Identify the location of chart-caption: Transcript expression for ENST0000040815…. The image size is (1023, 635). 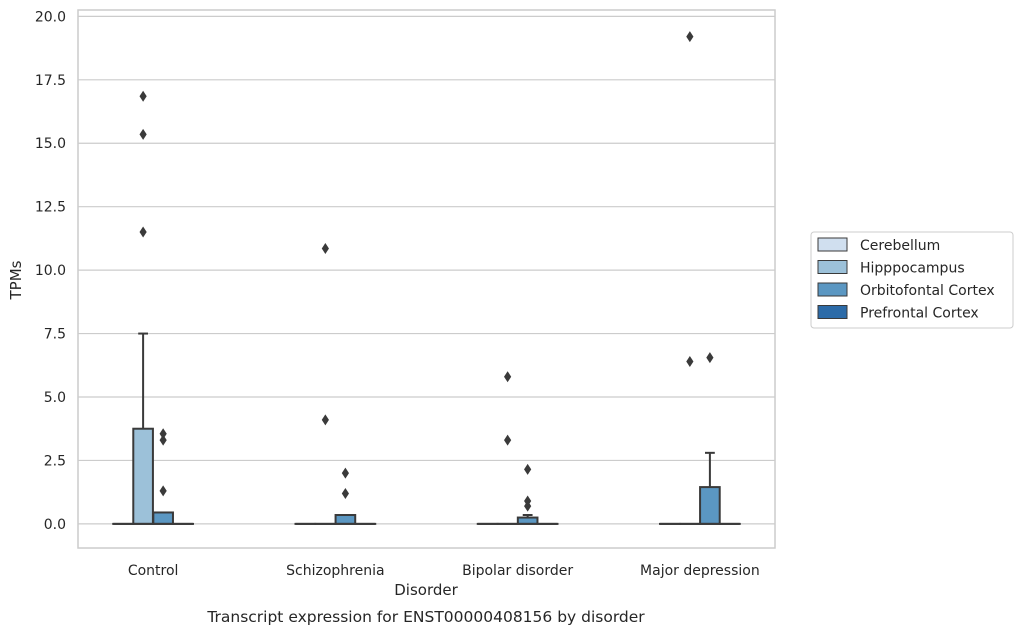
(425, 617).